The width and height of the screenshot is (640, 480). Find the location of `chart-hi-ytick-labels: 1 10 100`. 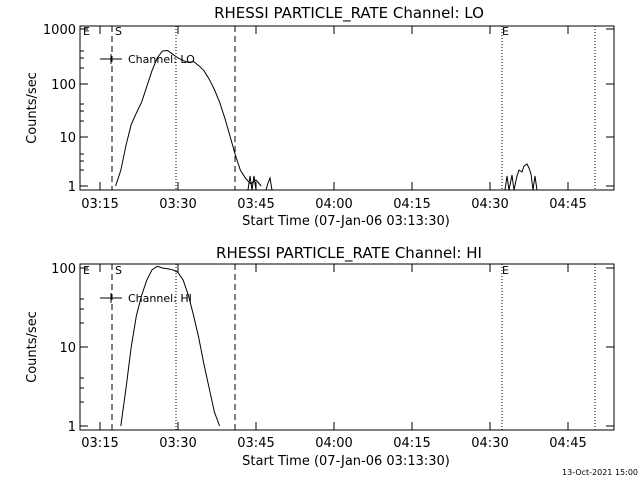

chart-hi-ytick-labels: 1 10 100 is located at coordinates (63, 348).